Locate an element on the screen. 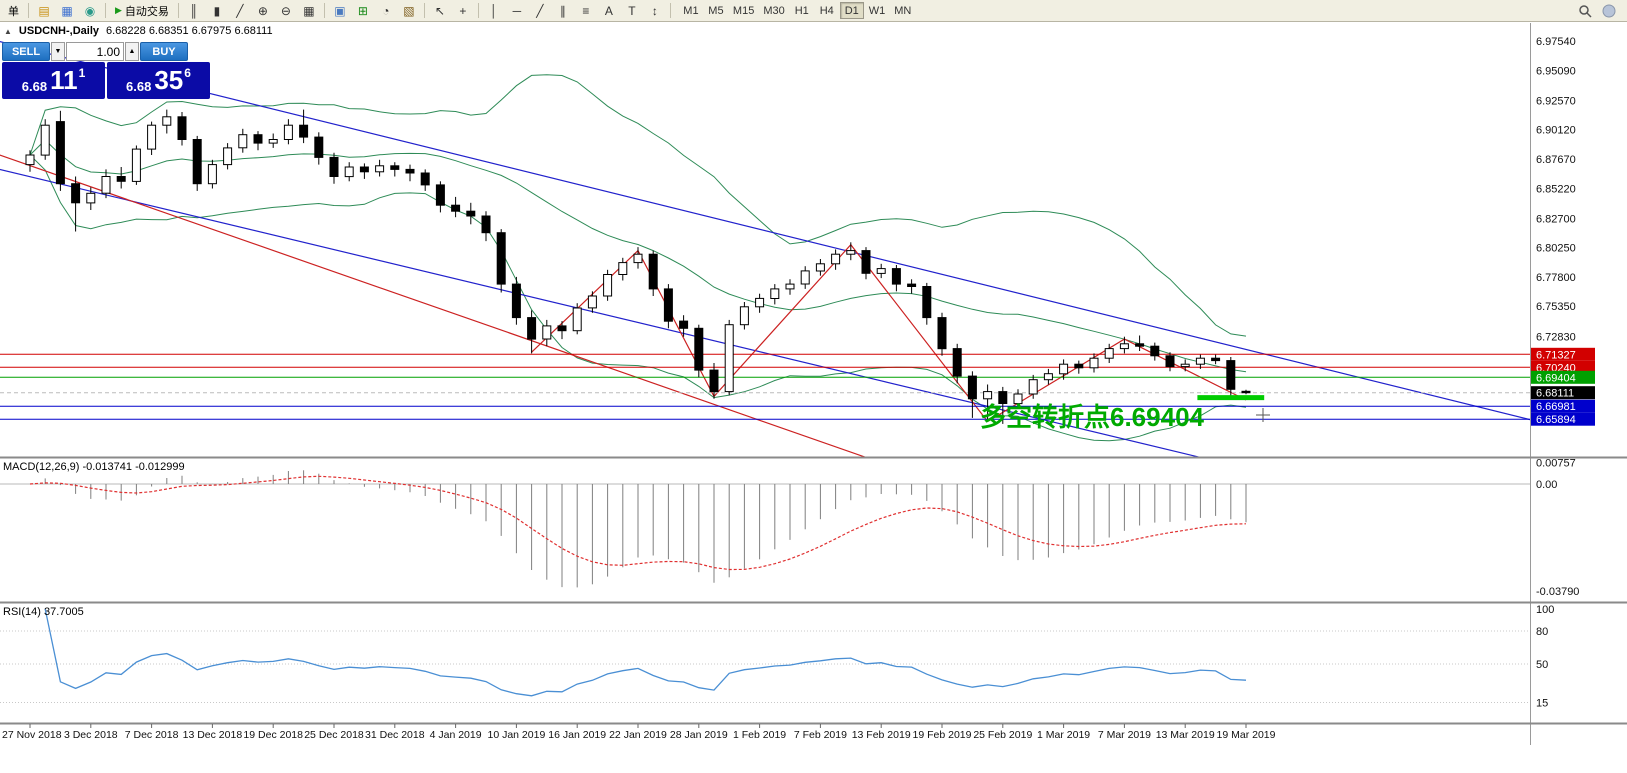  bid-prefix: 6.68 is located at coordinates (34, 86).